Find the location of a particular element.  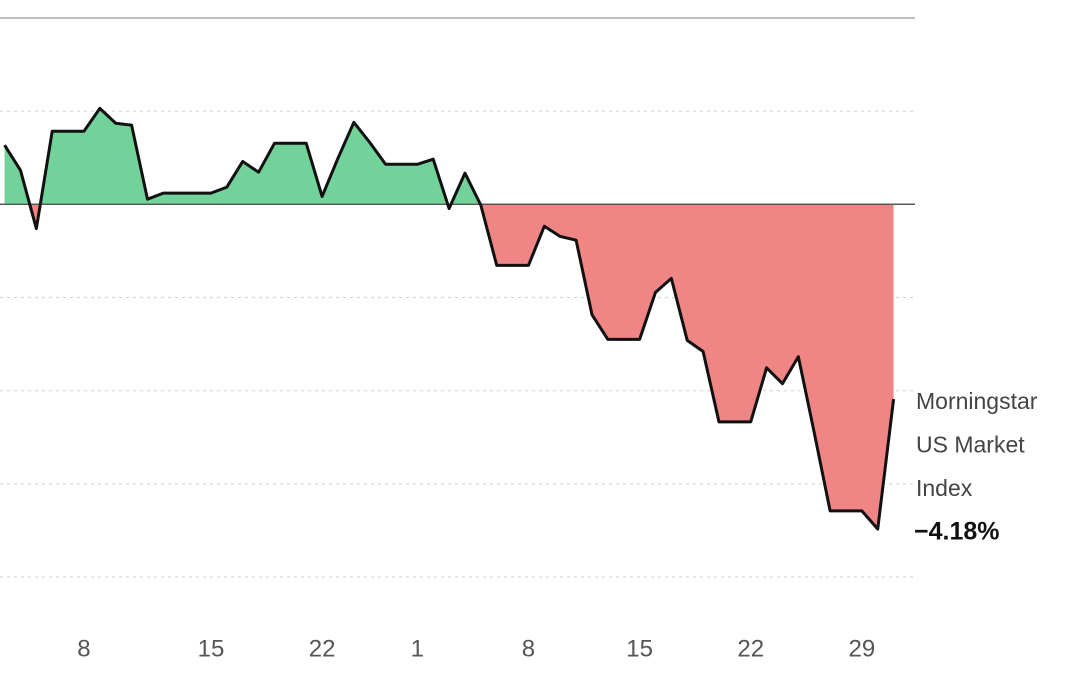

series-name: Index is located at coordinates (944, 488).